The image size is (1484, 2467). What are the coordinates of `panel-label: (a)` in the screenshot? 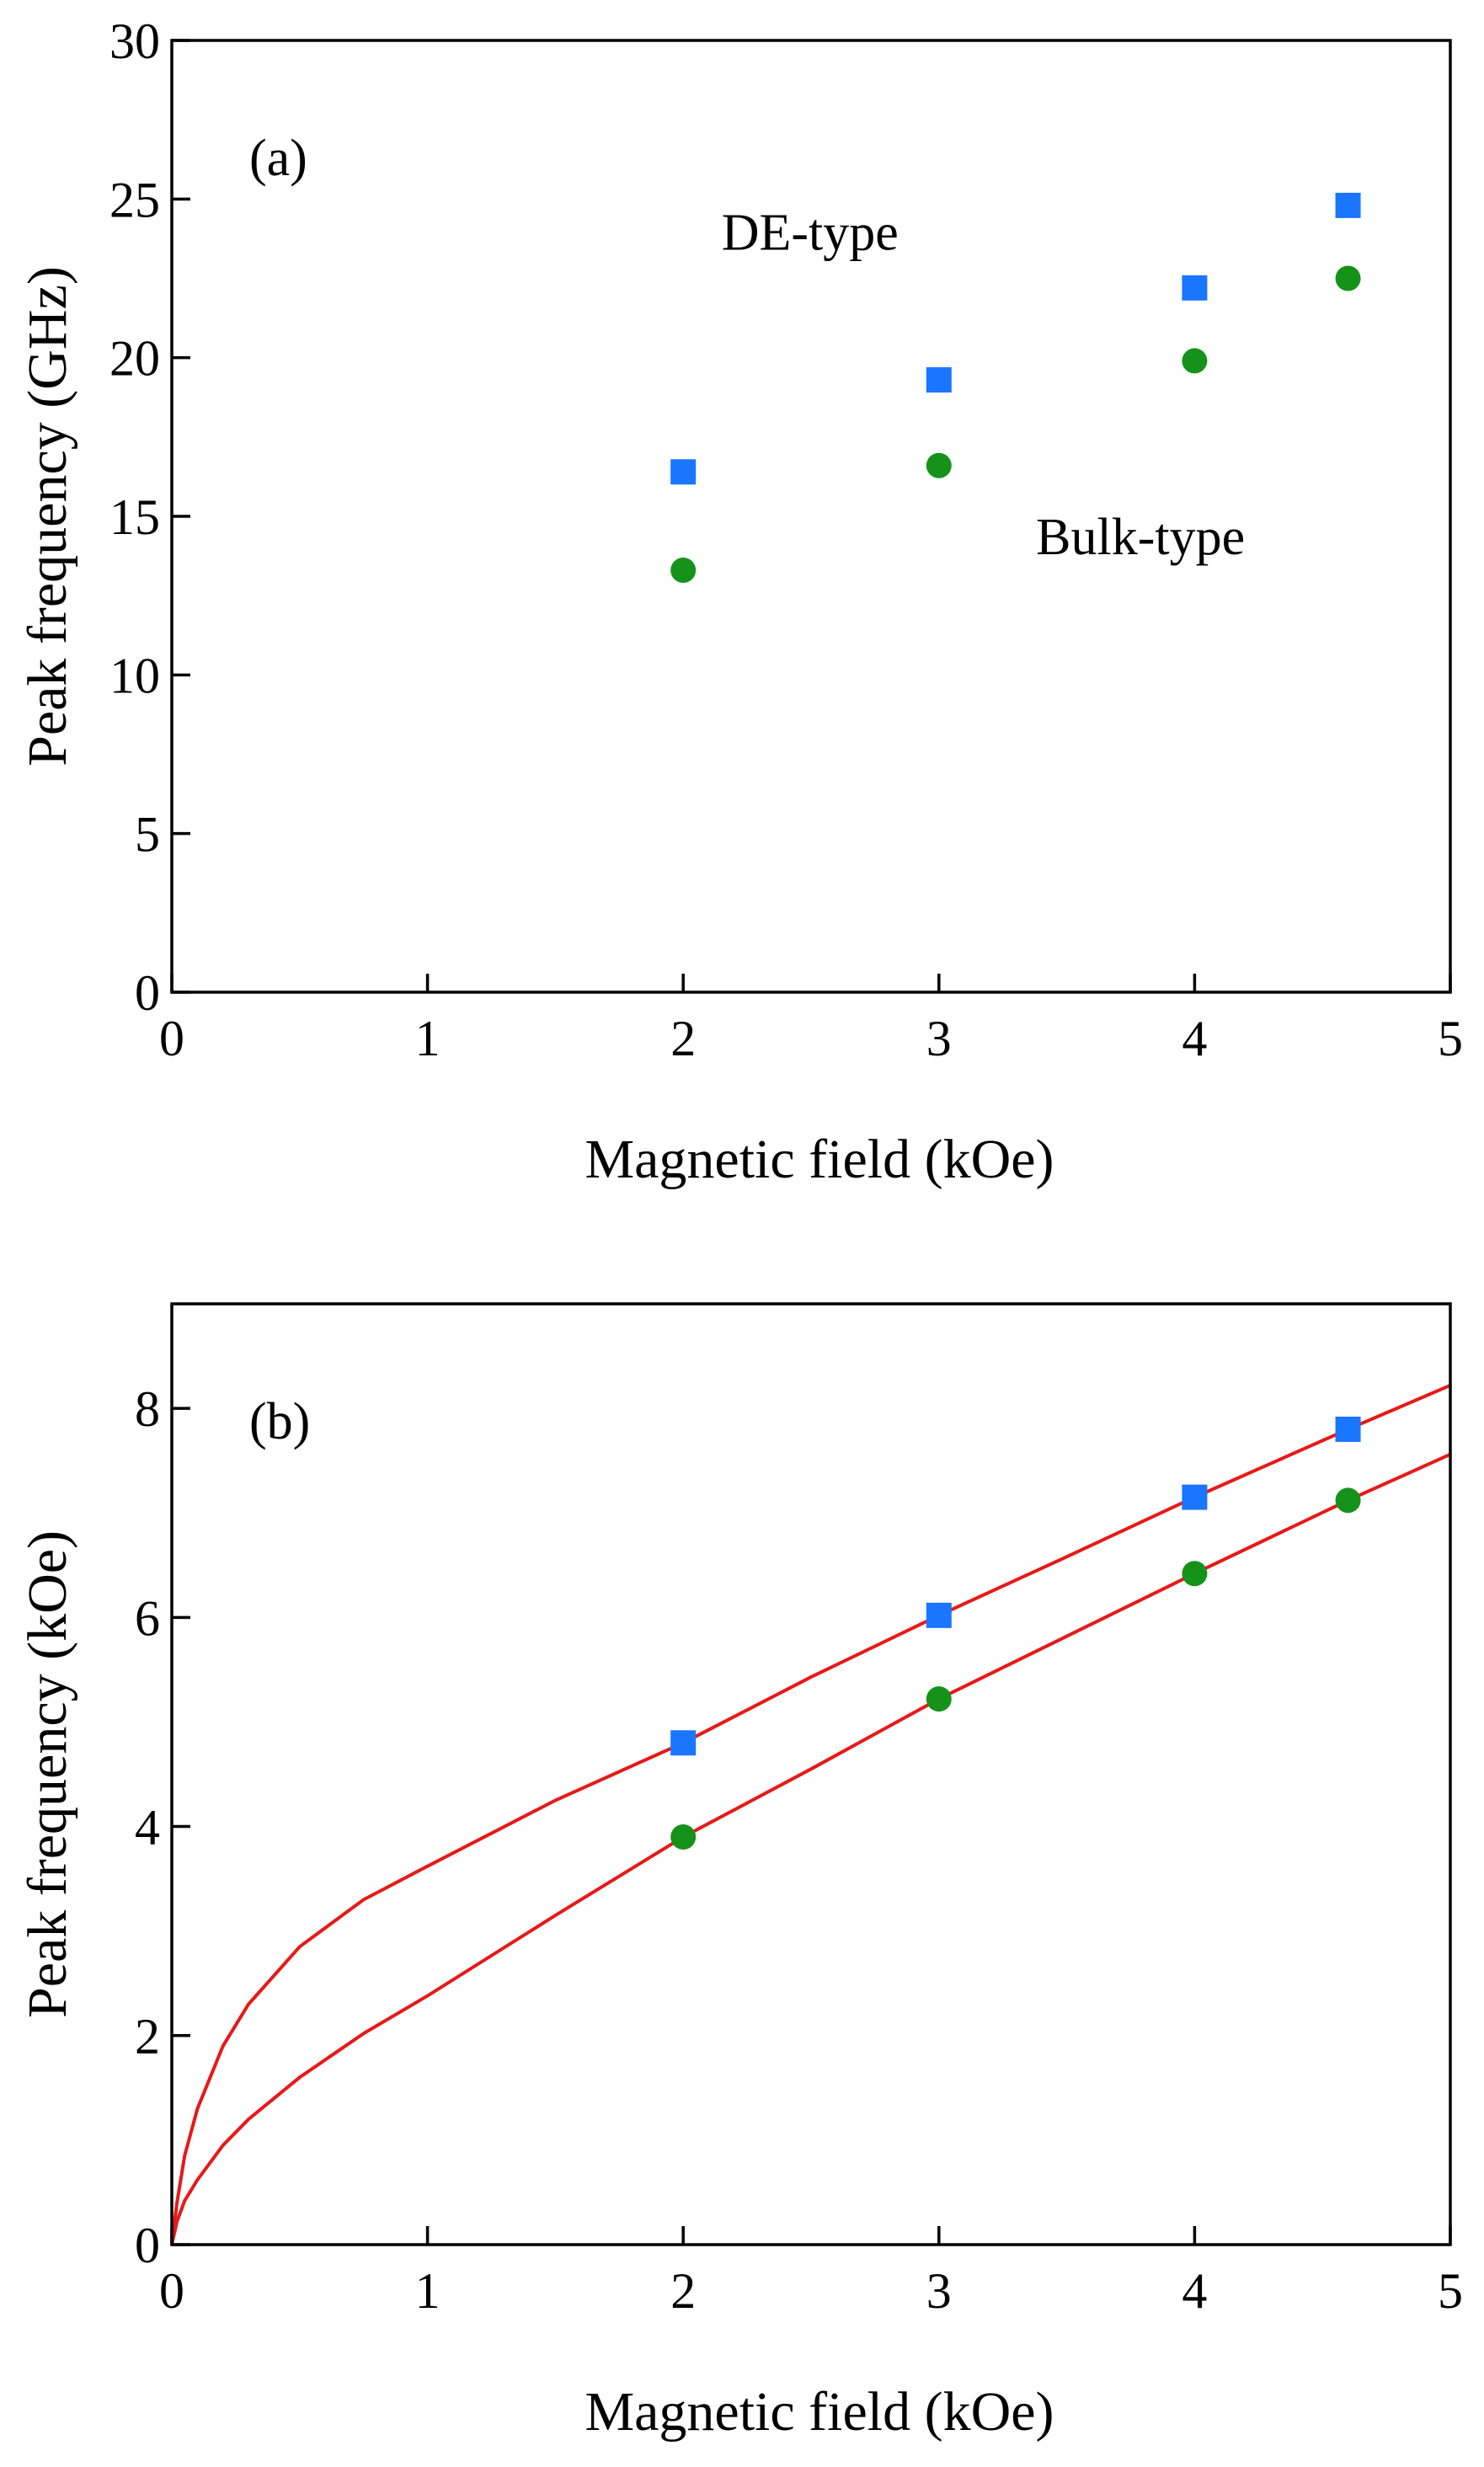 It's located at (278, 158).